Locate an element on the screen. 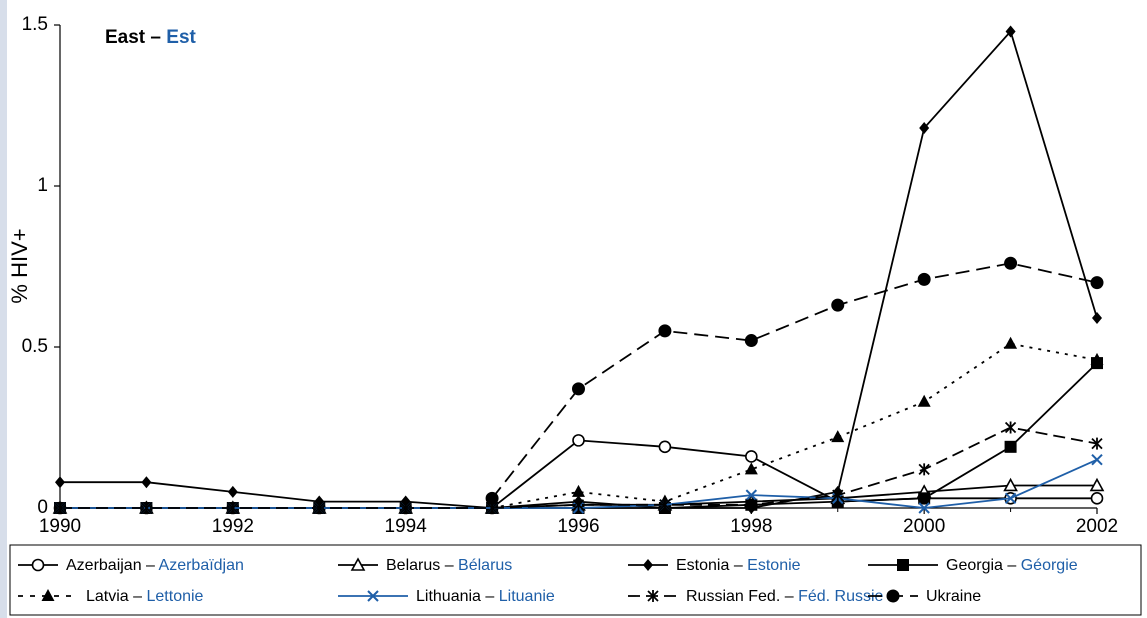 The height and width of the screenshot is (618, 1147). x-tick-label: 2000 is located at coordinates (924, 526).